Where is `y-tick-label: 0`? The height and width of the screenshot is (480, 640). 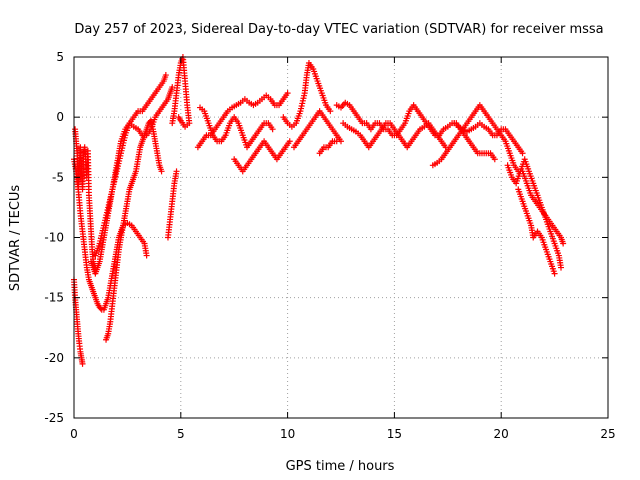
y-tick-label: 0 is located at coordinates (60, 117).